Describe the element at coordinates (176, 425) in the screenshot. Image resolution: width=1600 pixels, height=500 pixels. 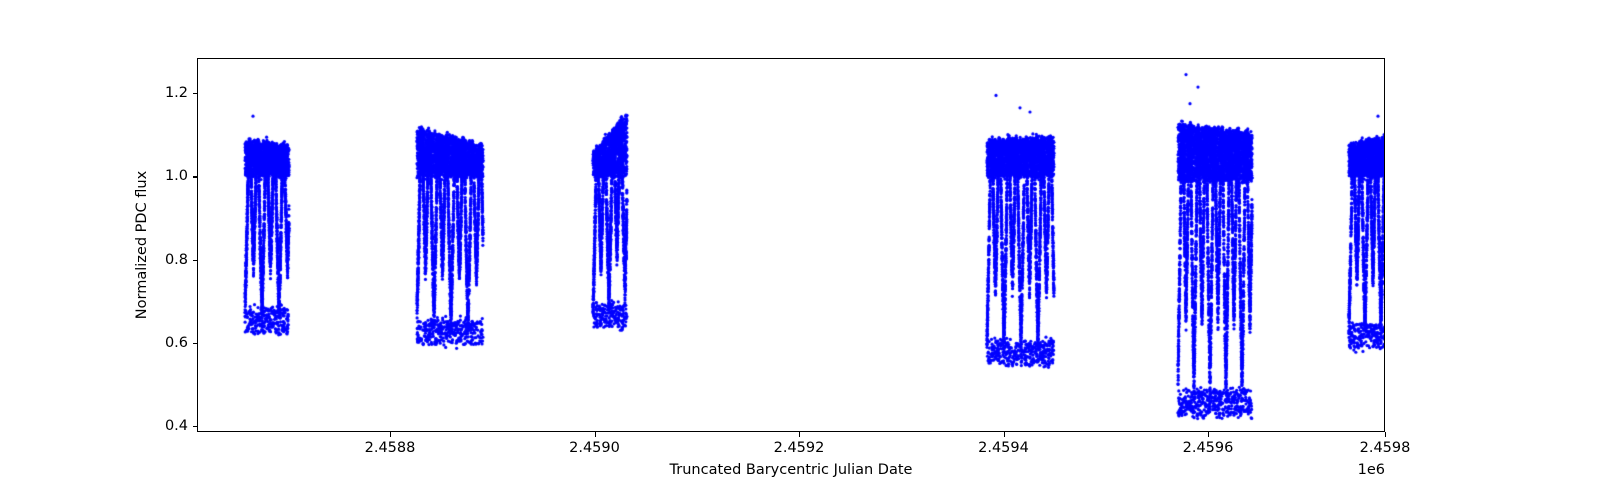
I see `y-tick-label: 0.4` at that location.